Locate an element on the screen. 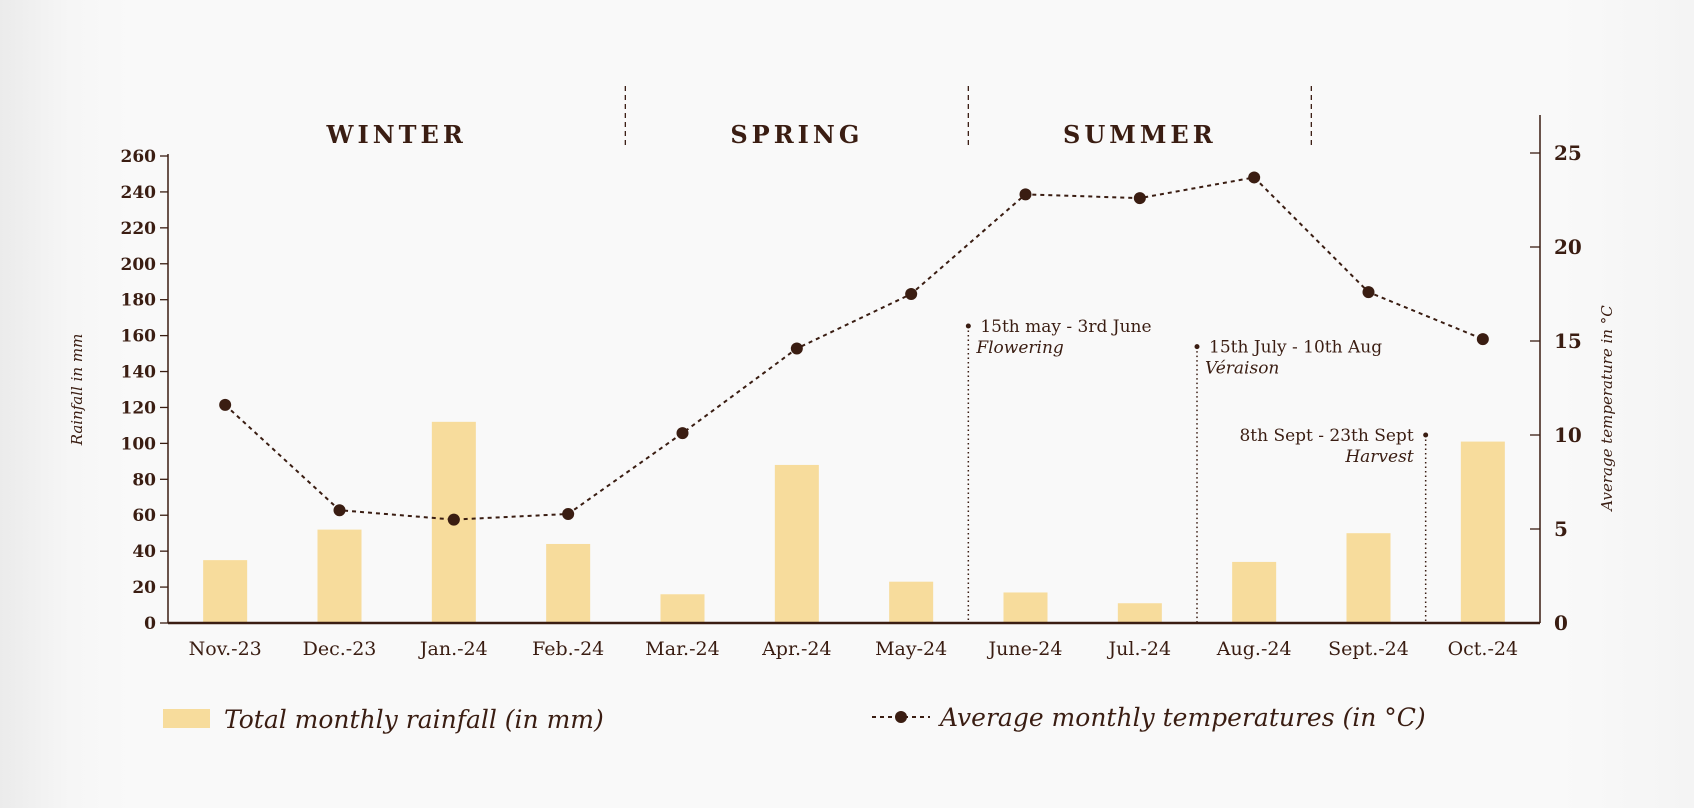  x-tick-label: June-24 is located at coordinates (1025, 649).